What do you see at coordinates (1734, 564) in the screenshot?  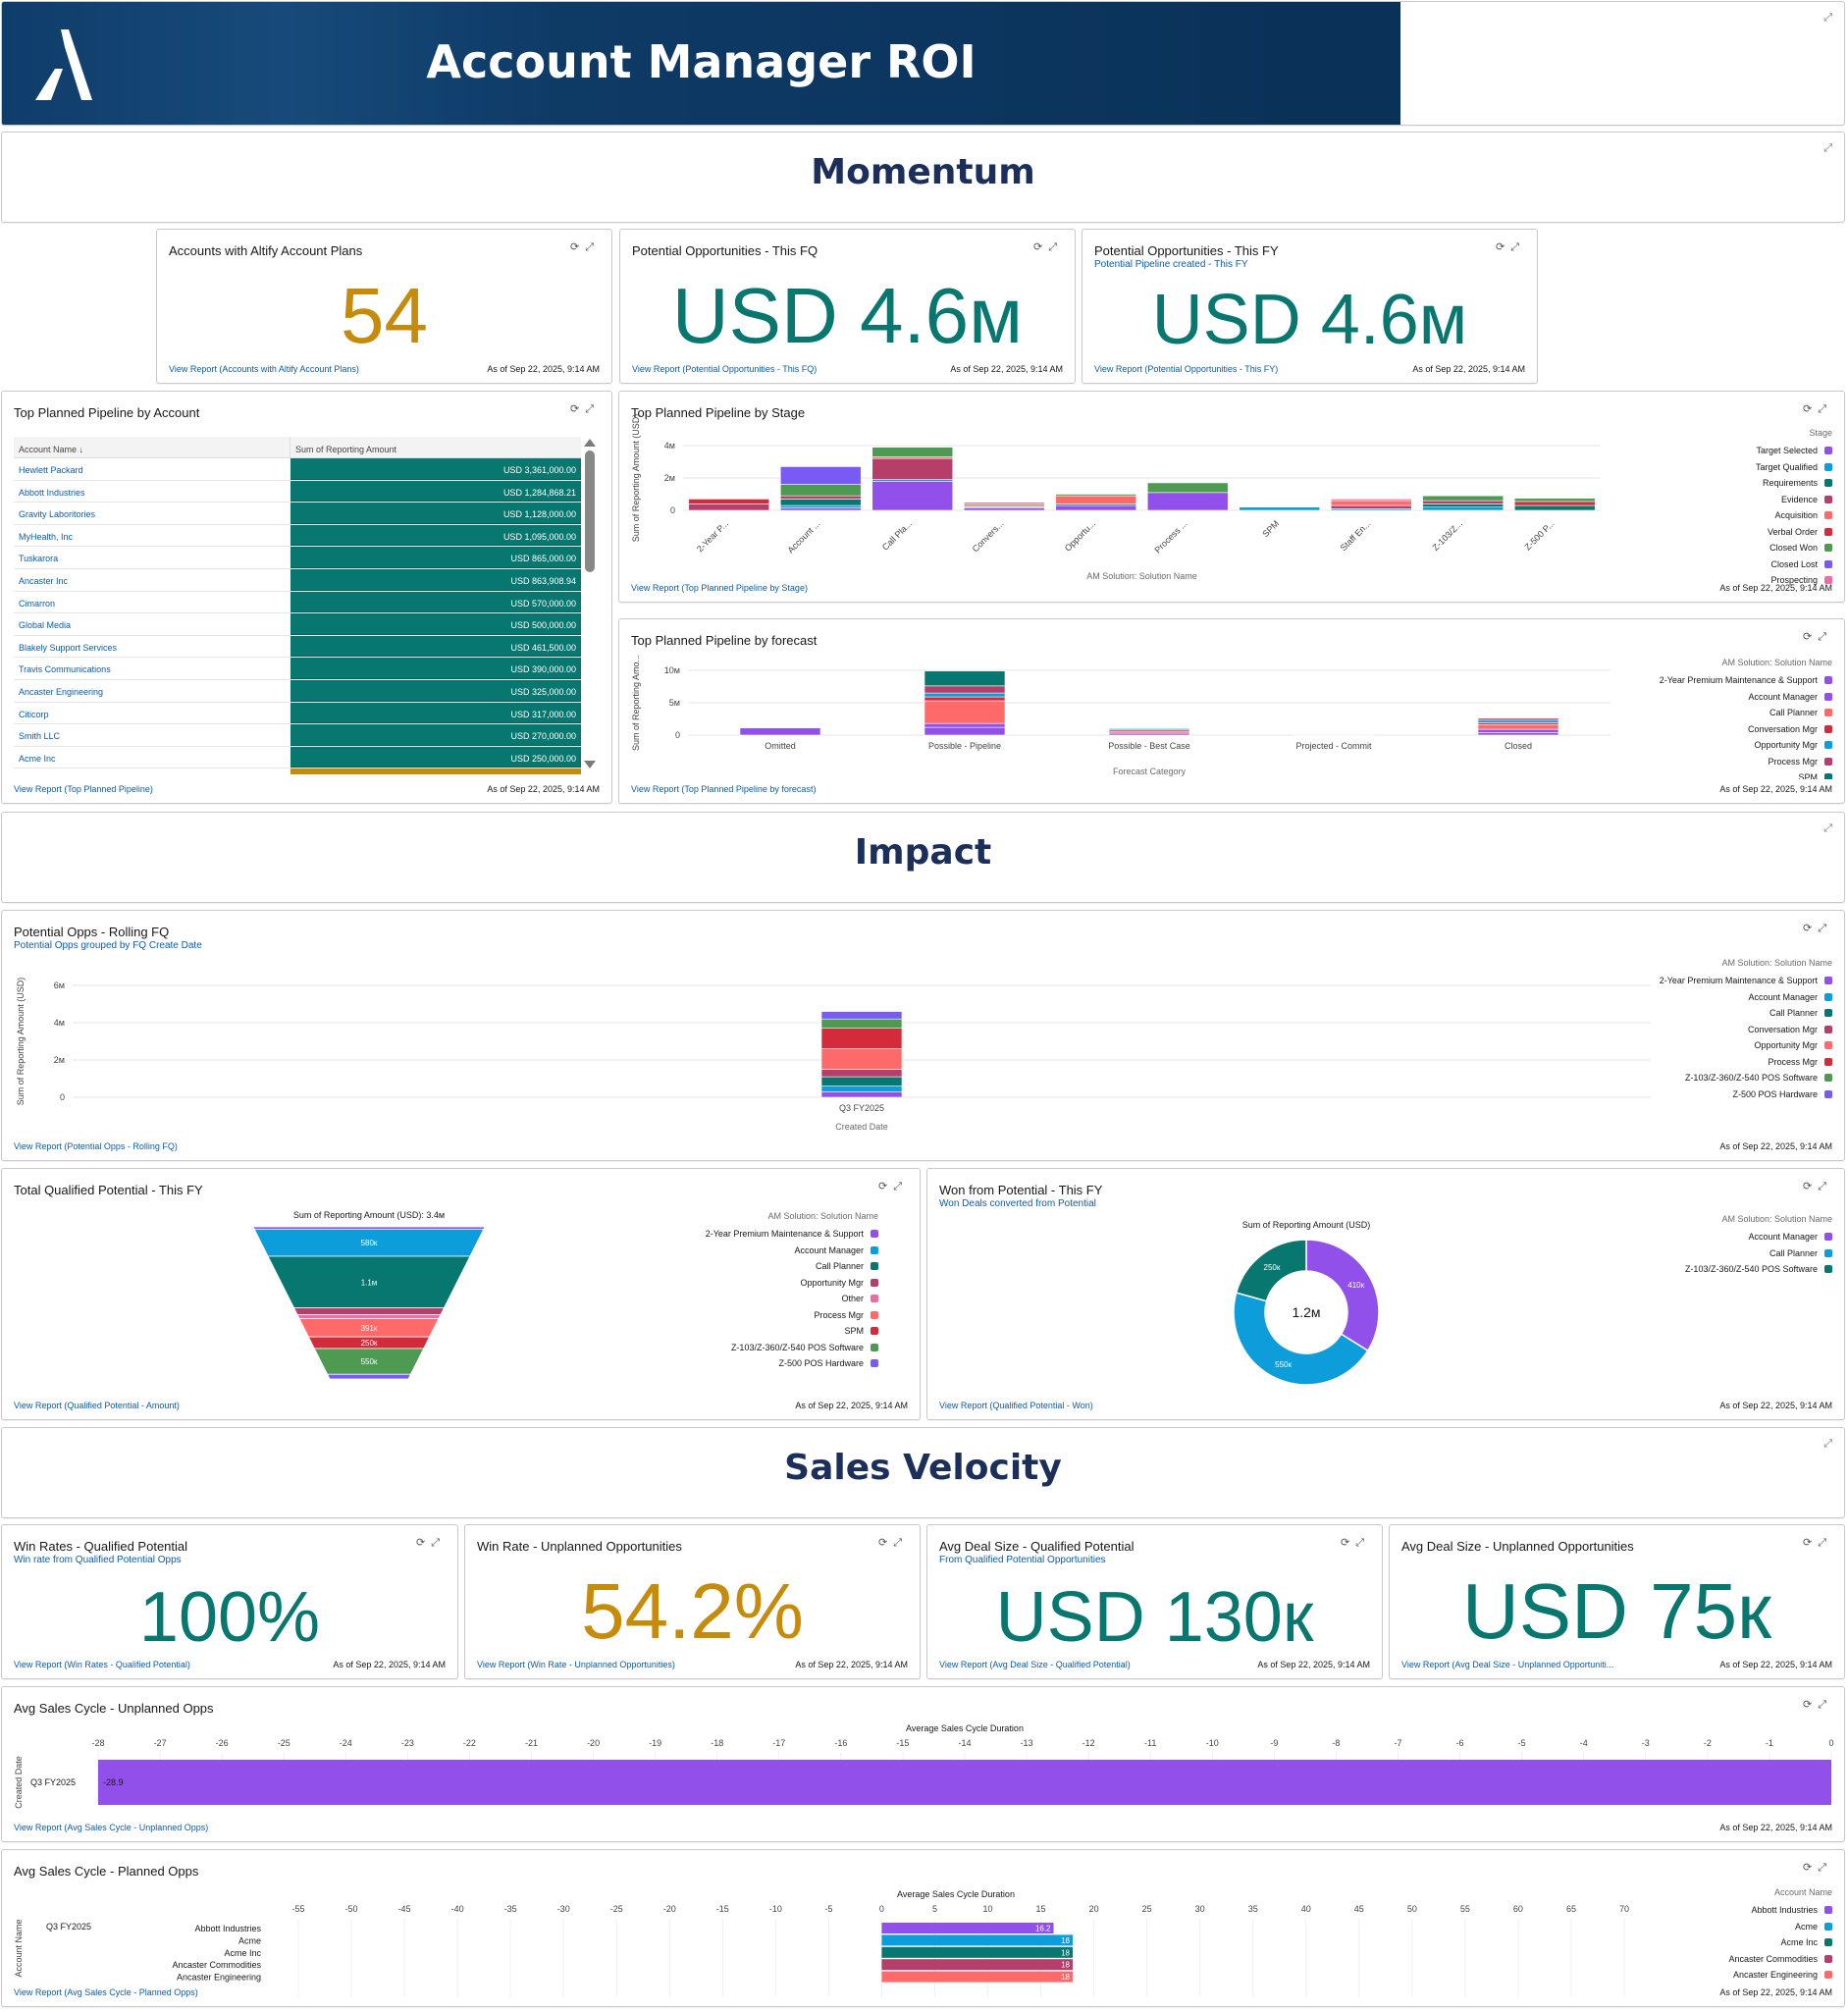 I see `legend-item: Closed Lost` at bounding box center [1734, 564].